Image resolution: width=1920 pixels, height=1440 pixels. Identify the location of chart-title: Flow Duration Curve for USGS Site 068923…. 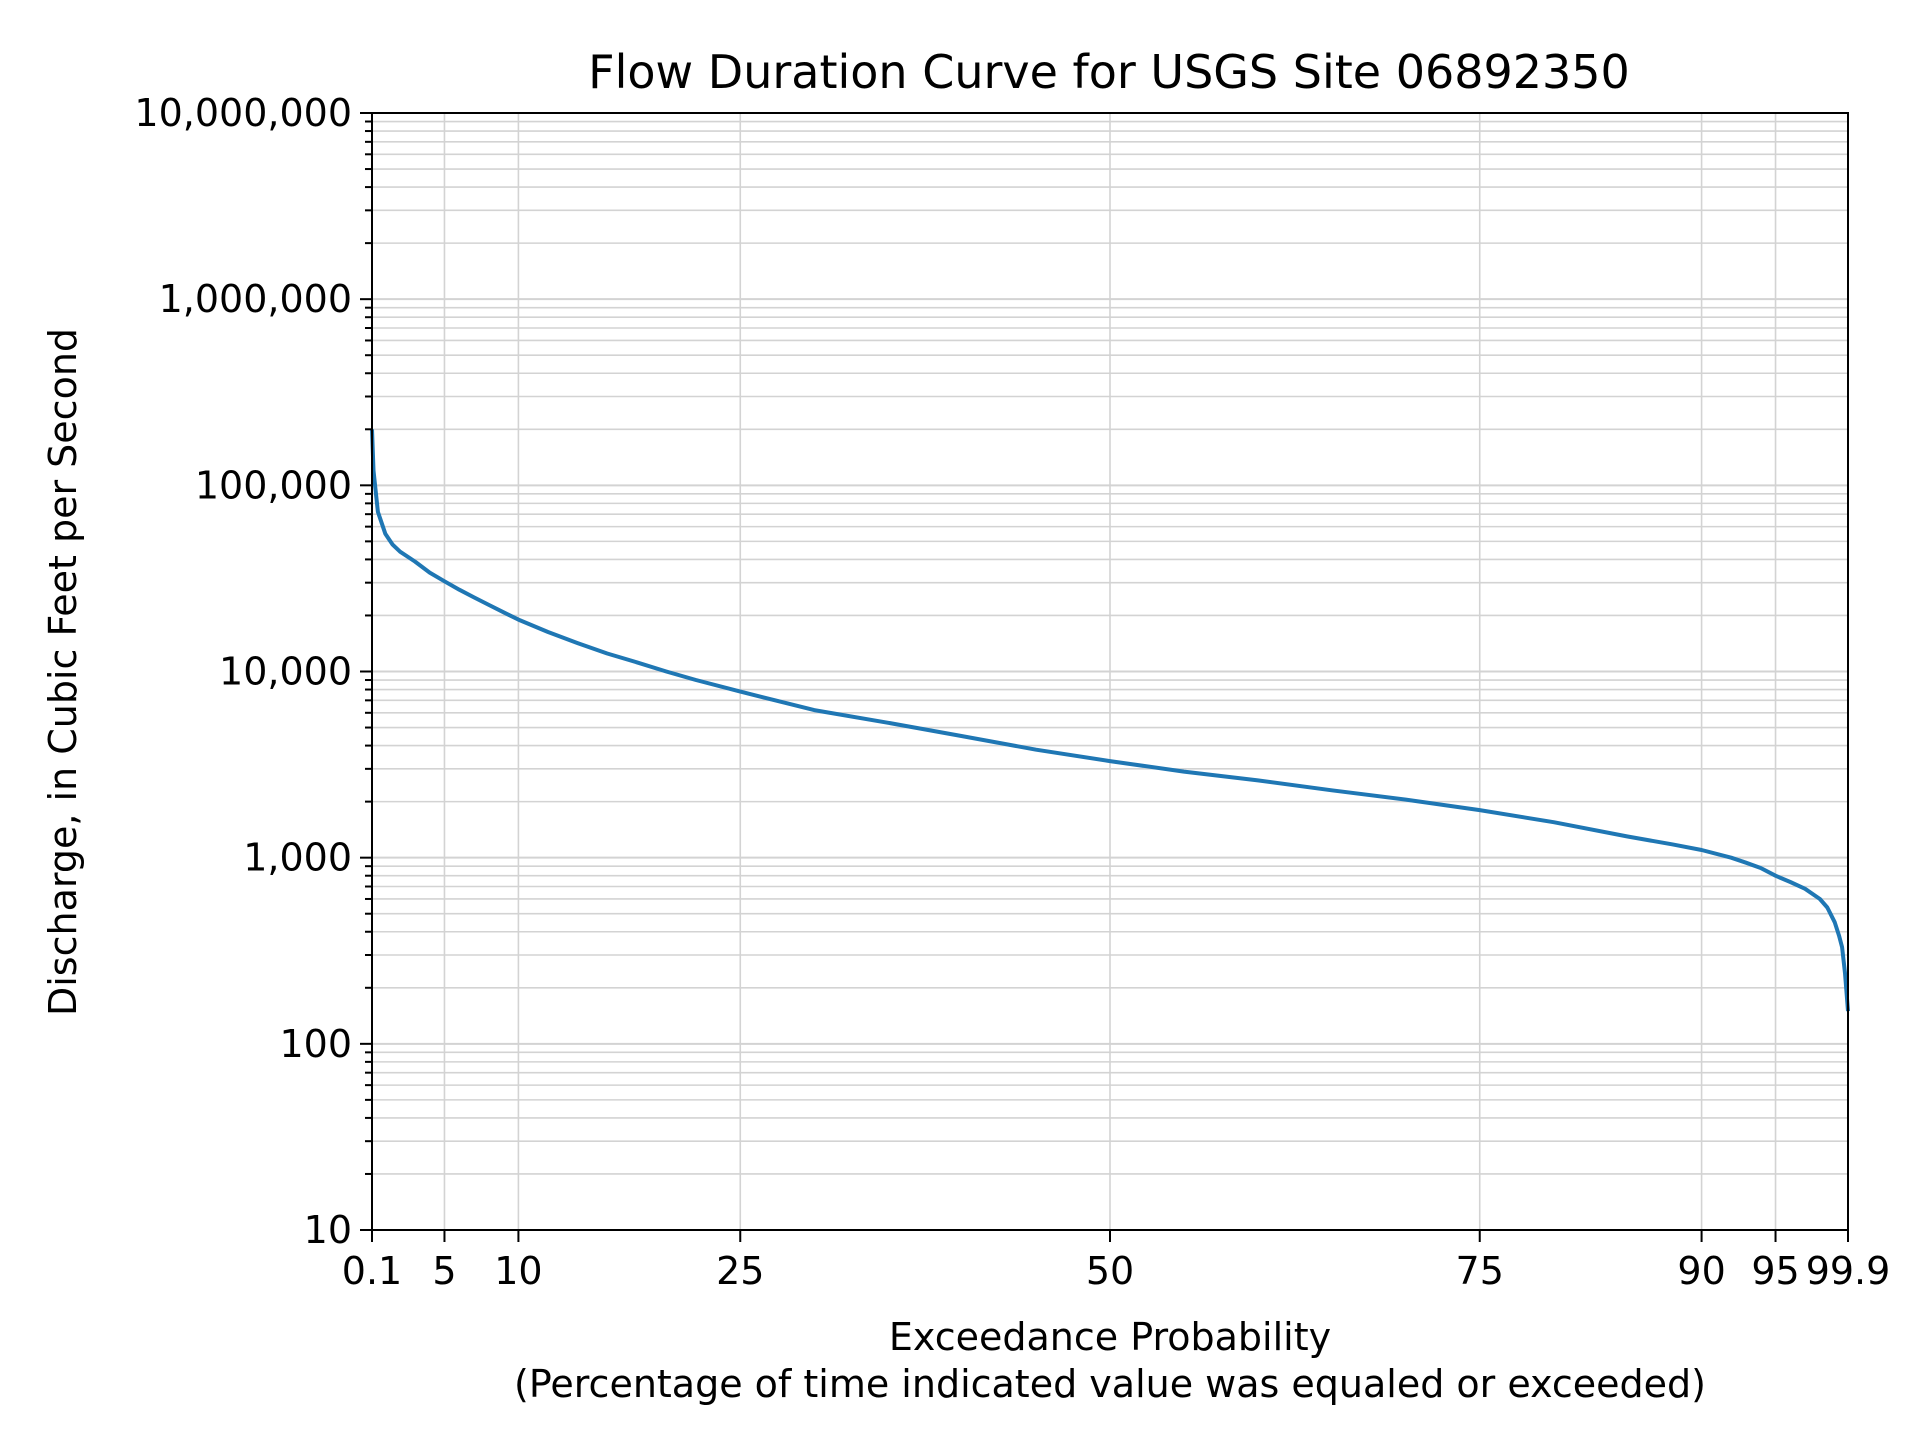
(1109, 72).